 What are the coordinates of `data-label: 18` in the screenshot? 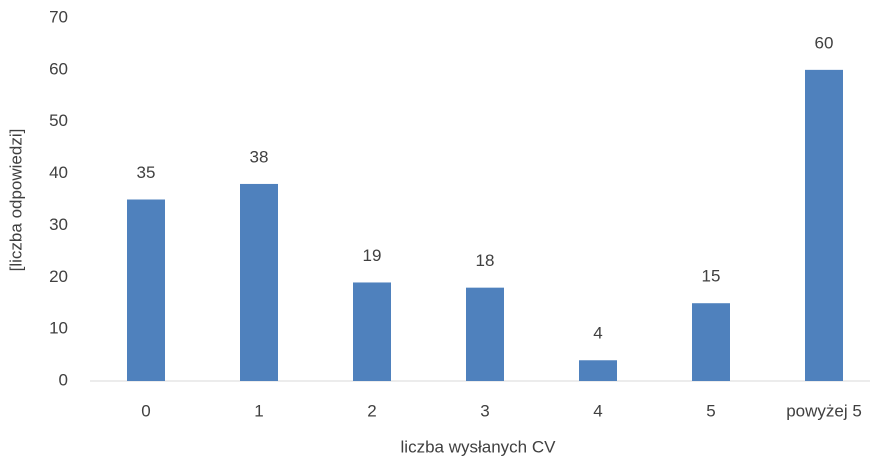 It's located at (485, 260).